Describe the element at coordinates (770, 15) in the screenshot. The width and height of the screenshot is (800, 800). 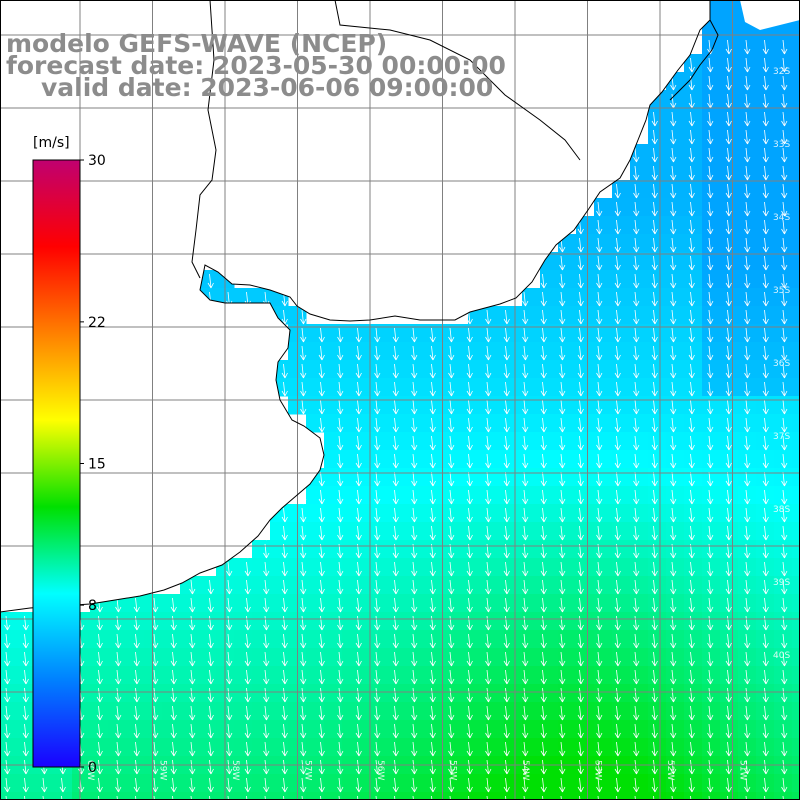
I see `land-corner` at that location.